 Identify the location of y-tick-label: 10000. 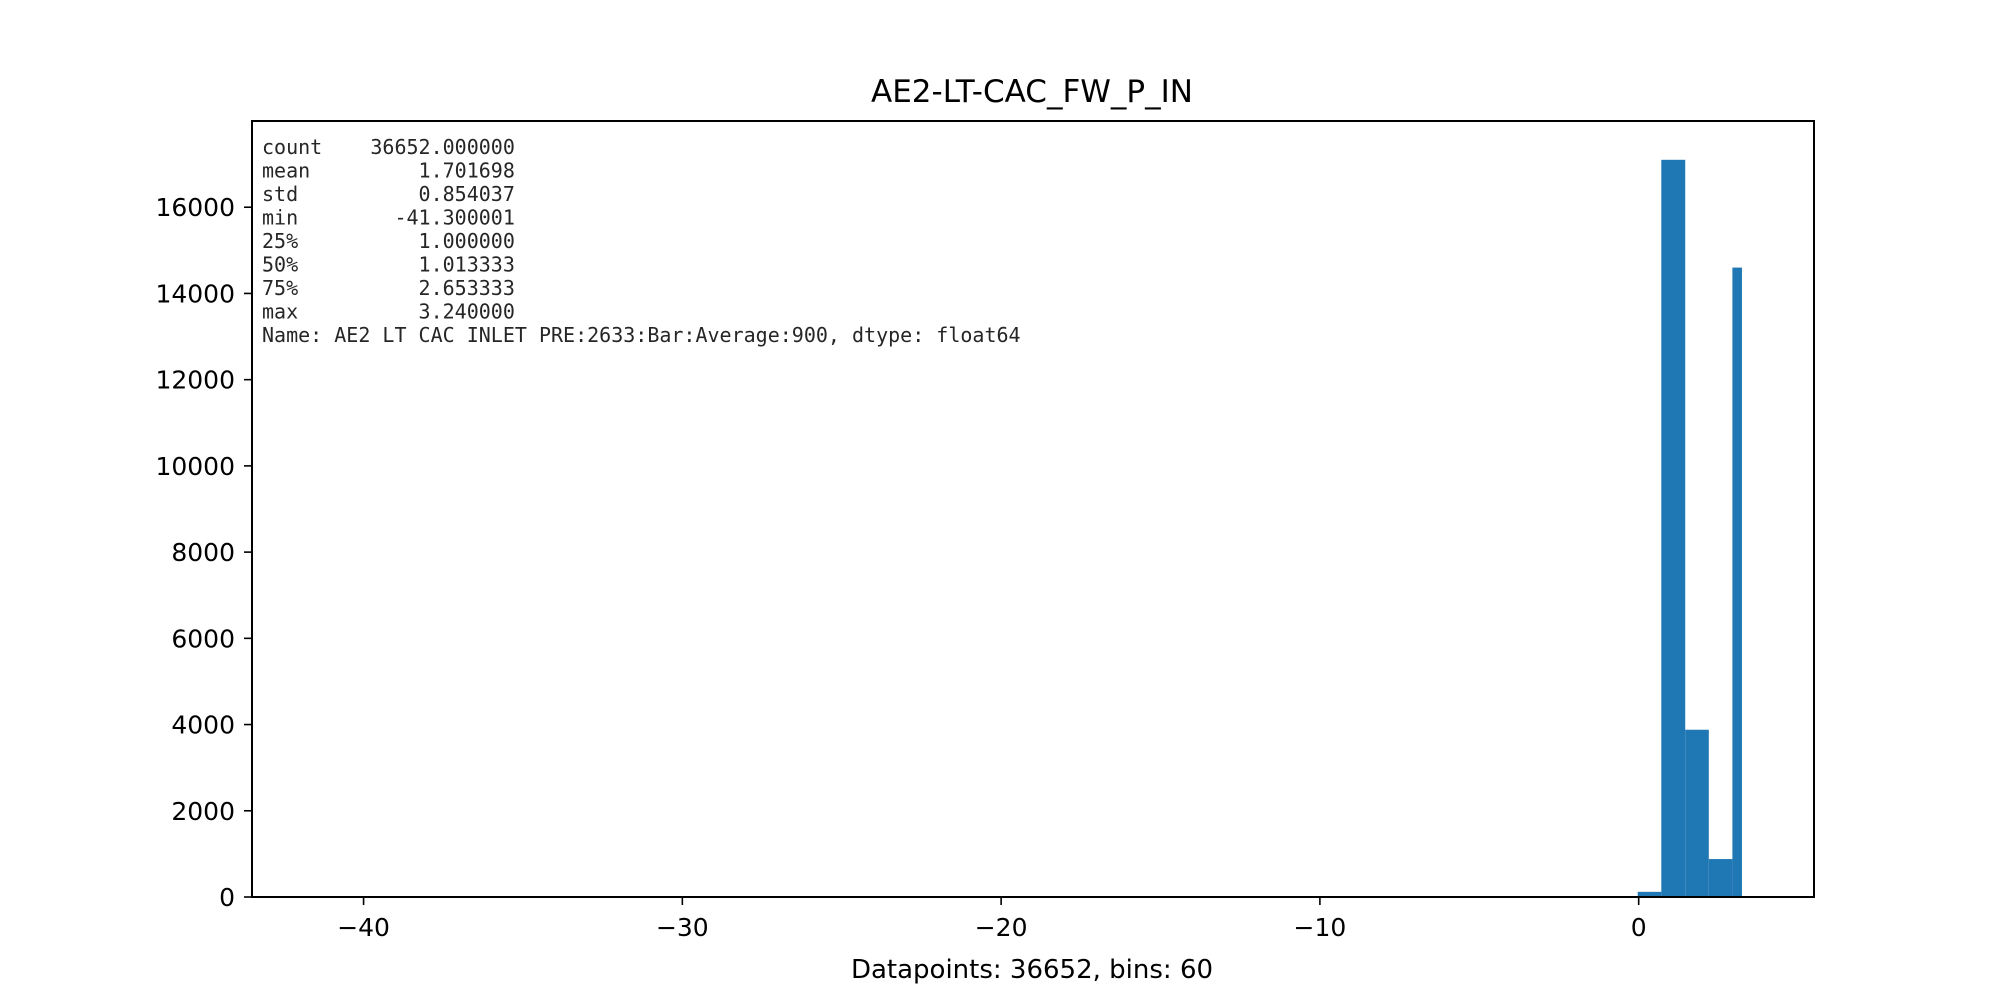
(195, 466).